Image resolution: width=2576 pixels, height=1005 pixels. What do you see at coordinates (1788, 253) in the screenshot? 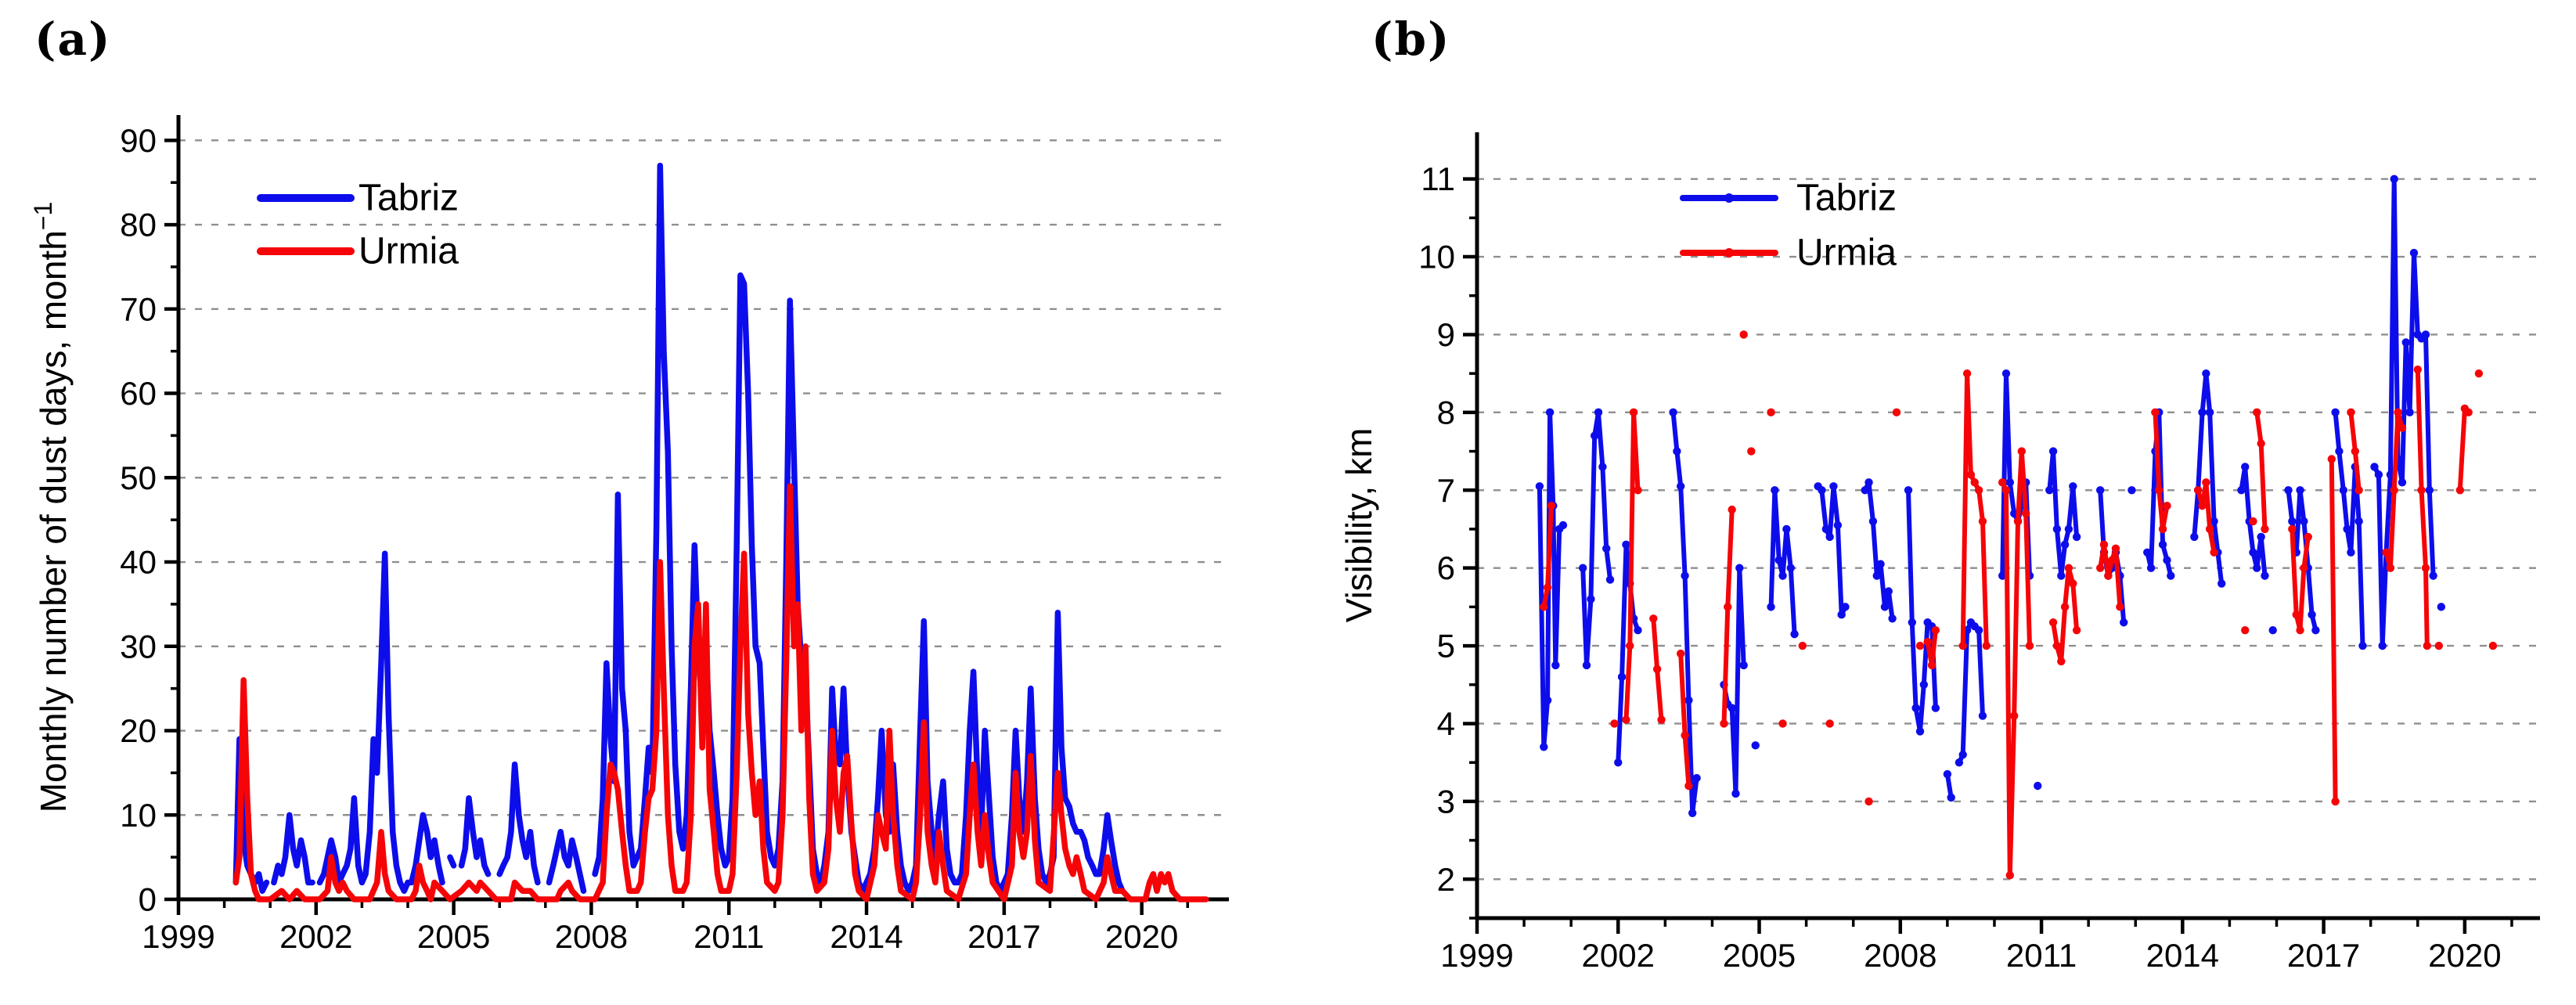
I see `legend-item-urmia: Urmia` at bounding box center [1788, 253].